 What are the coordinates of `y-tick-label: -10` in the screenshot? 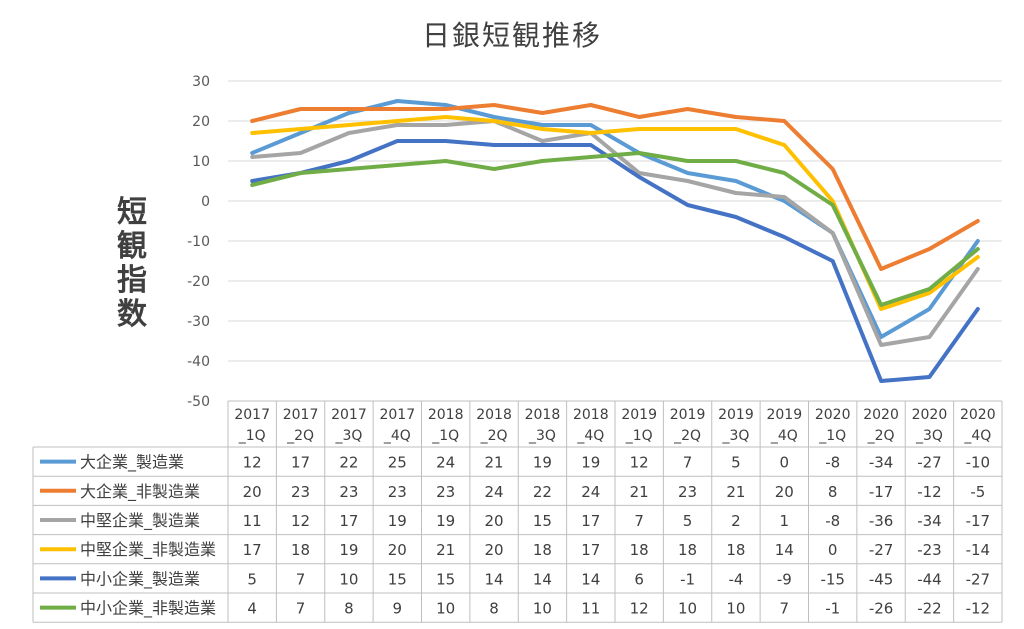 It's located at (198, 242).